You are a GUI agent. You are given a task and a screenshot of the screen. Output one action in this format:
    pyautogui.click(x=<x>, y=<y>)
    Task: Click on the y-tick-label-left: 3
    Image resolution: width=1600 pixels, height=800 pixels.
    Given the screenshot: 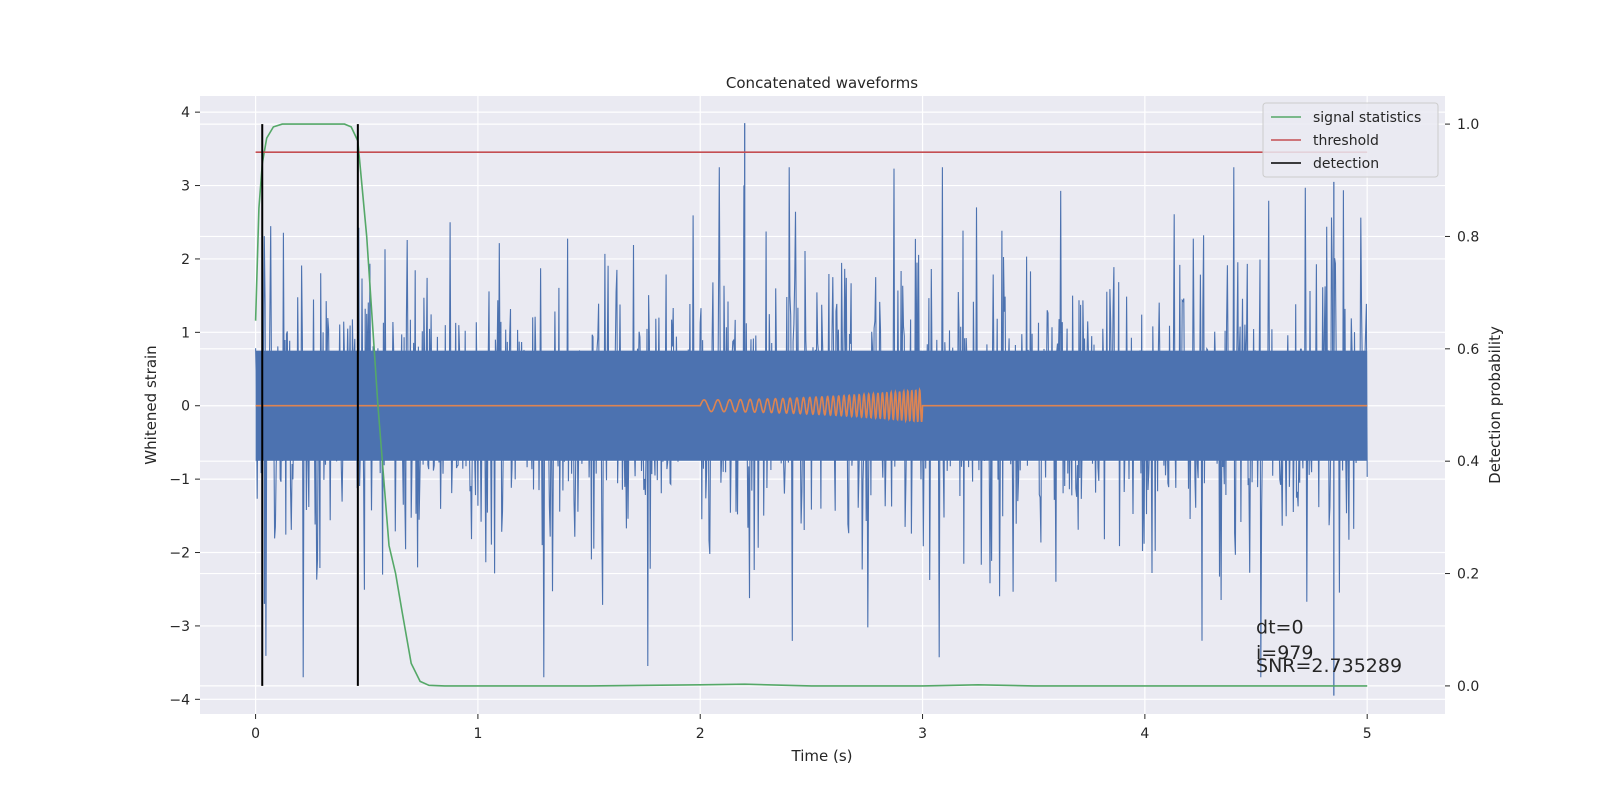 What is the action you would take?
    pyautogui.click(x=185, y=187)
    